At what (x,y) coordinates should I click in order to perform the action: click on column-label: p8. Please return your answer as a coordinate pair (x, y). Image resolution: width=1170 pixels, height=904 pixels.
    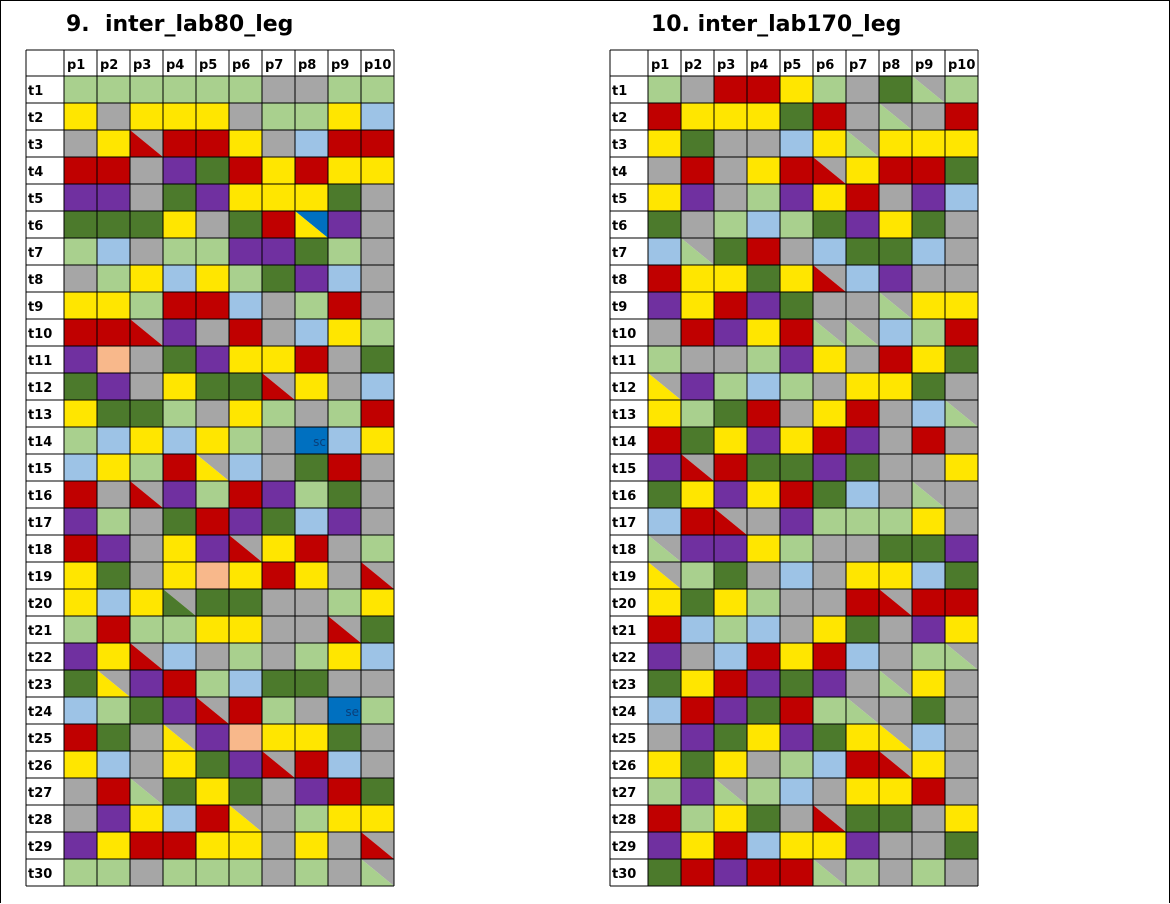
    Looking at the image, I should click on (891, 65).